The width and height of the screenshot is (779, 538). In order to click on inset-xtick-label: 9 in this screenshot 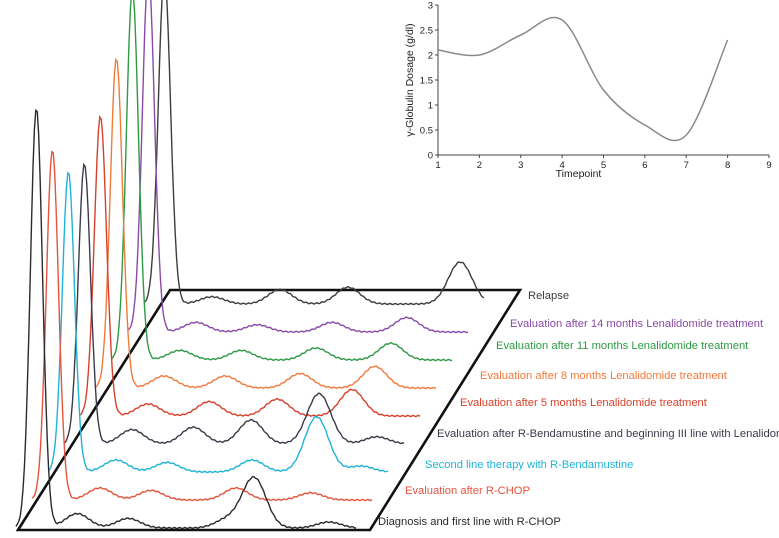, I will do `click(768, 165)`.